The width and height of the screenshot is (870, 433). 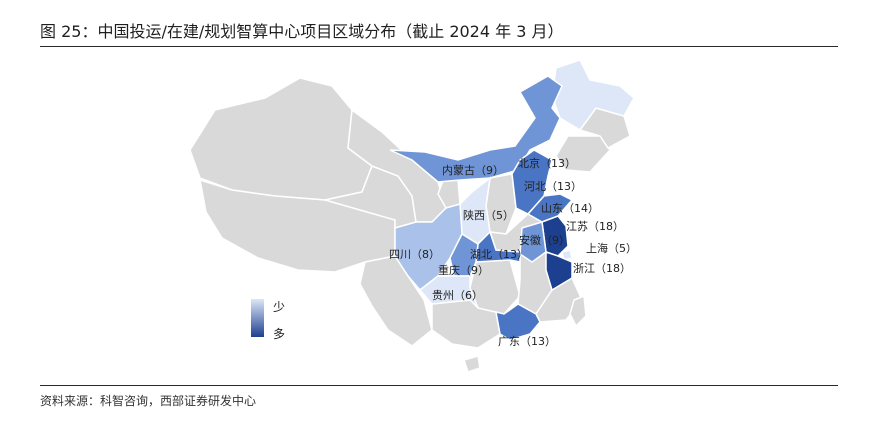 I want to click on label-hubei: 湖北（13）, so click(x=499, y=254).